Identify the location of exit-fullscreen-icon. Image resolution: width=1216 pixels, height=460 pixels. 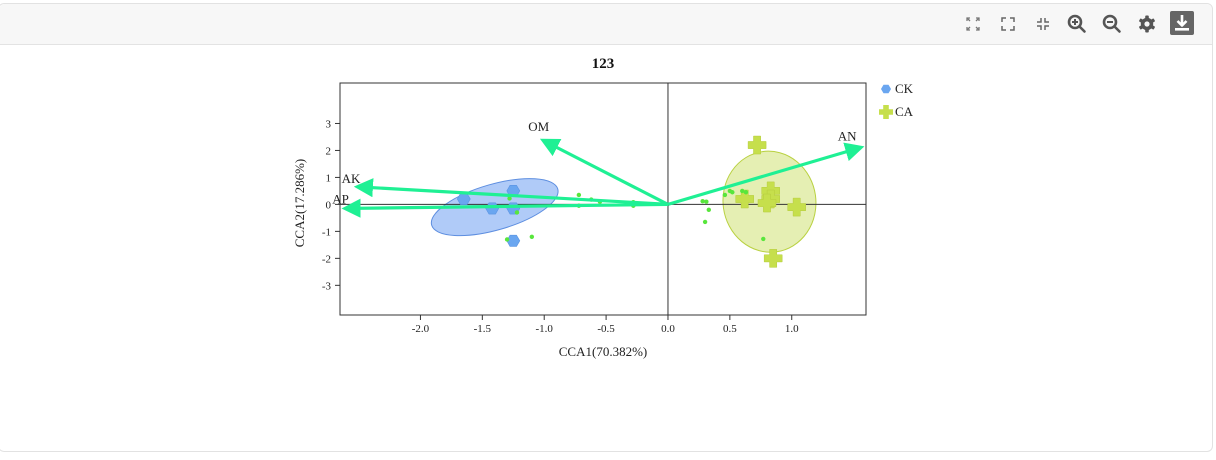
(1043, 24).